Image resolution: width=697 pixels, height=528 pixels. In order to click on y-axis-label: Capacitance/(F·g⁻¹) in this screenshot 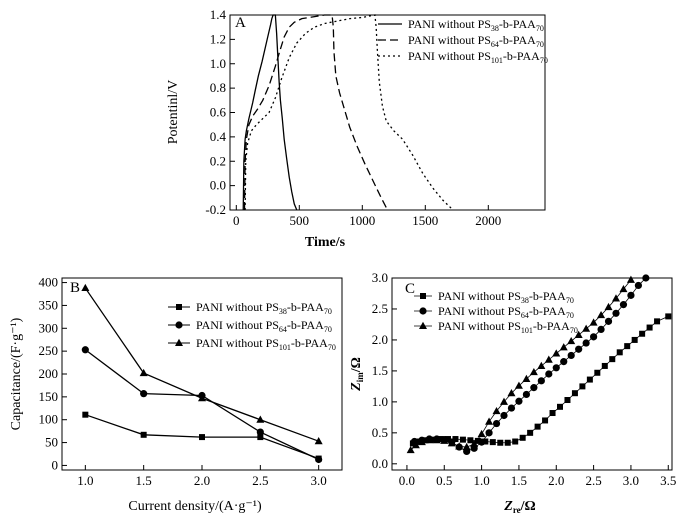, I will do `click(16, 373)`.